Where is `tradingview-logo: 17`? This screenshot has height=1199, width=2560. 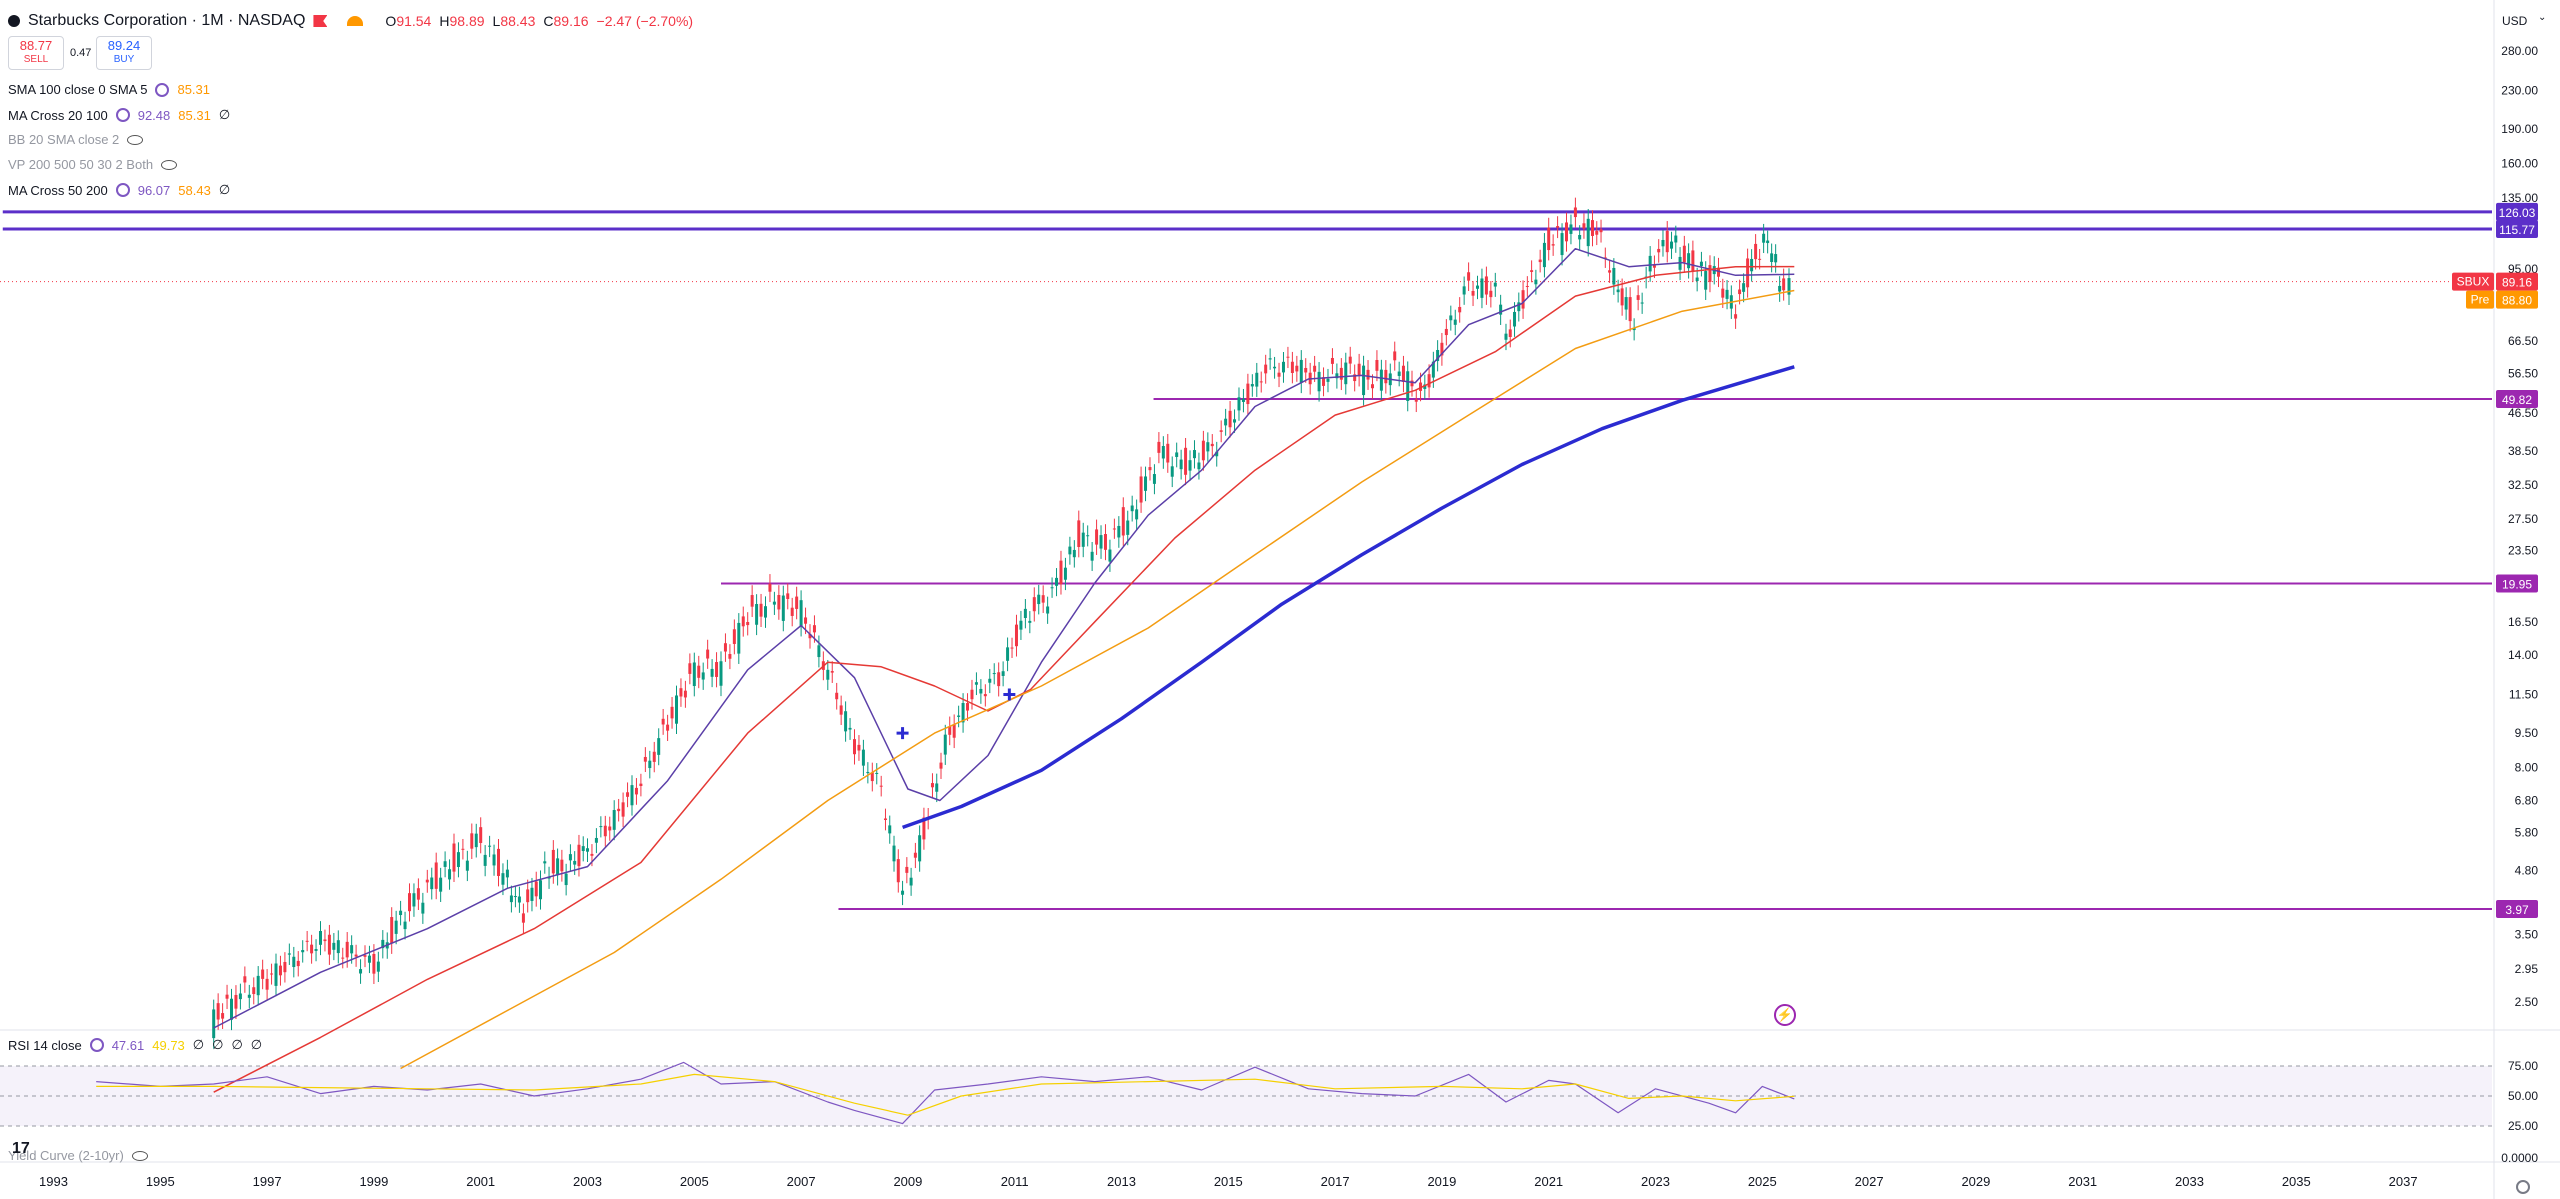
tradingview-logo: 17 is located at coordinates (21, 1148).